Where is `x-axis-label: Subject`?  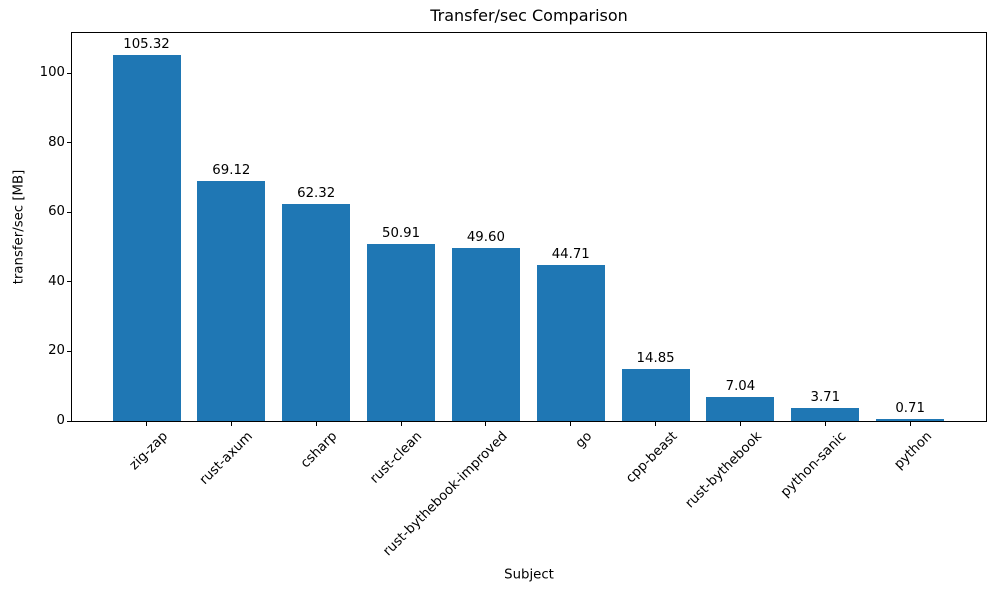
x-axis-label: Subject is located at coordinates (529, 575).